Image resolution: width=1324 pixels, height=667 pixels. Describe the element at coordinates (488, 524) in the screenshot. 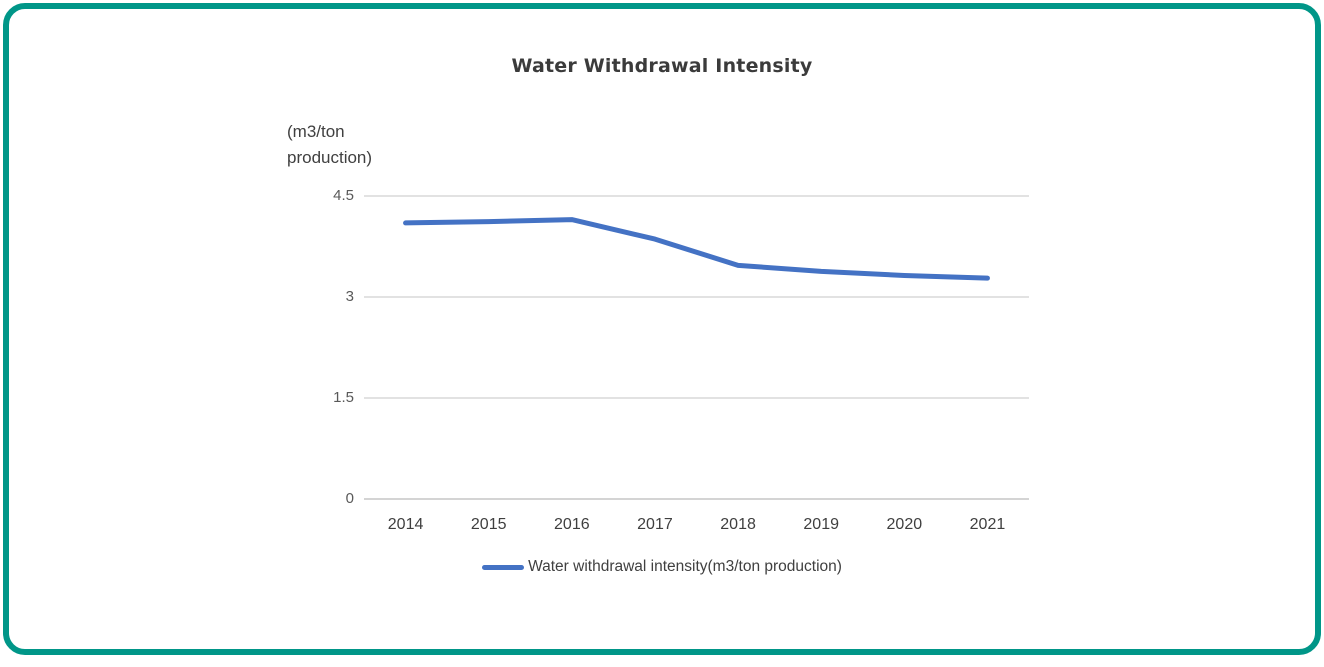

I see `x-tick-label: 2015` at that location.